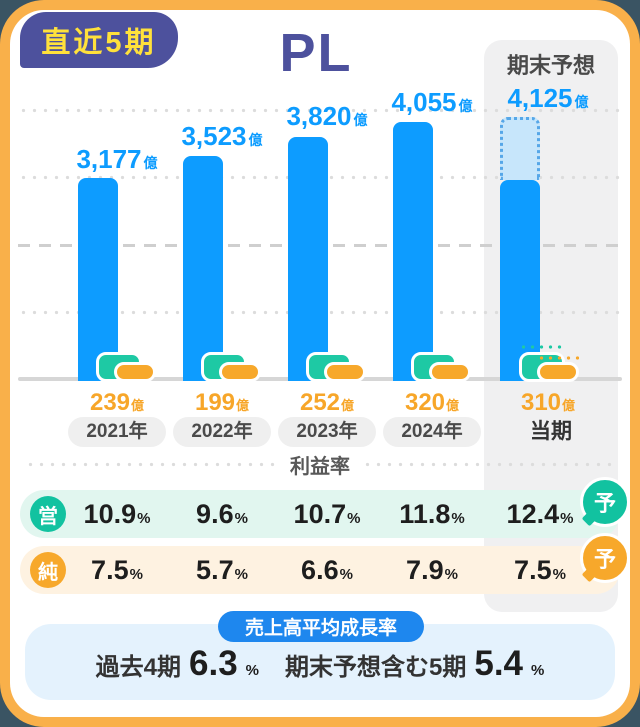  Describe the element at coordinates (48, 570) in the screenshot. I see `net-badge-icon: 純` at that location.